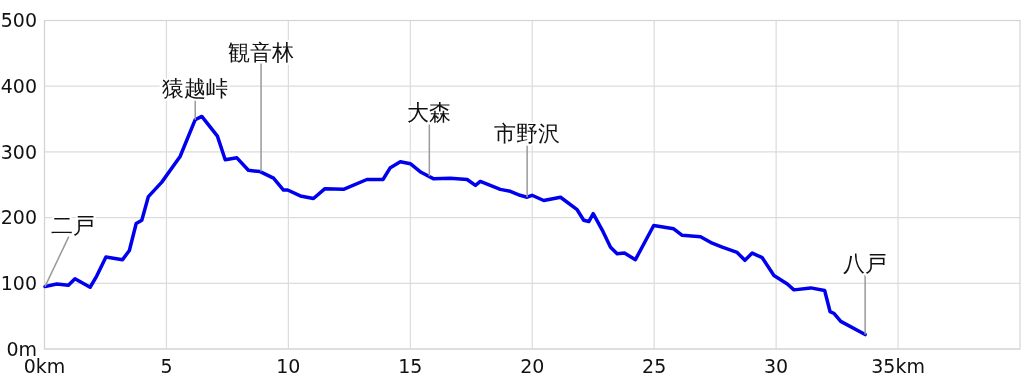 The image size is (1024, 383). I want to click on x-tick-label: 35km, so click(898, 366).